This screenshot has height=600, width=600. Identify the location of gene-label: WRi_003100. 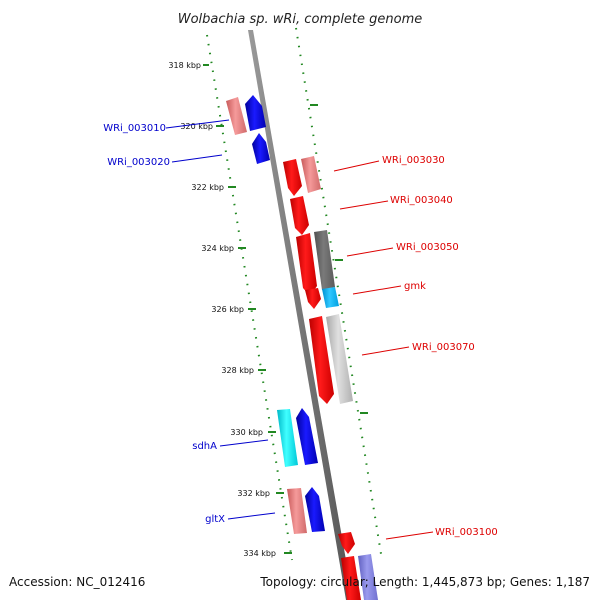
(466, 532).